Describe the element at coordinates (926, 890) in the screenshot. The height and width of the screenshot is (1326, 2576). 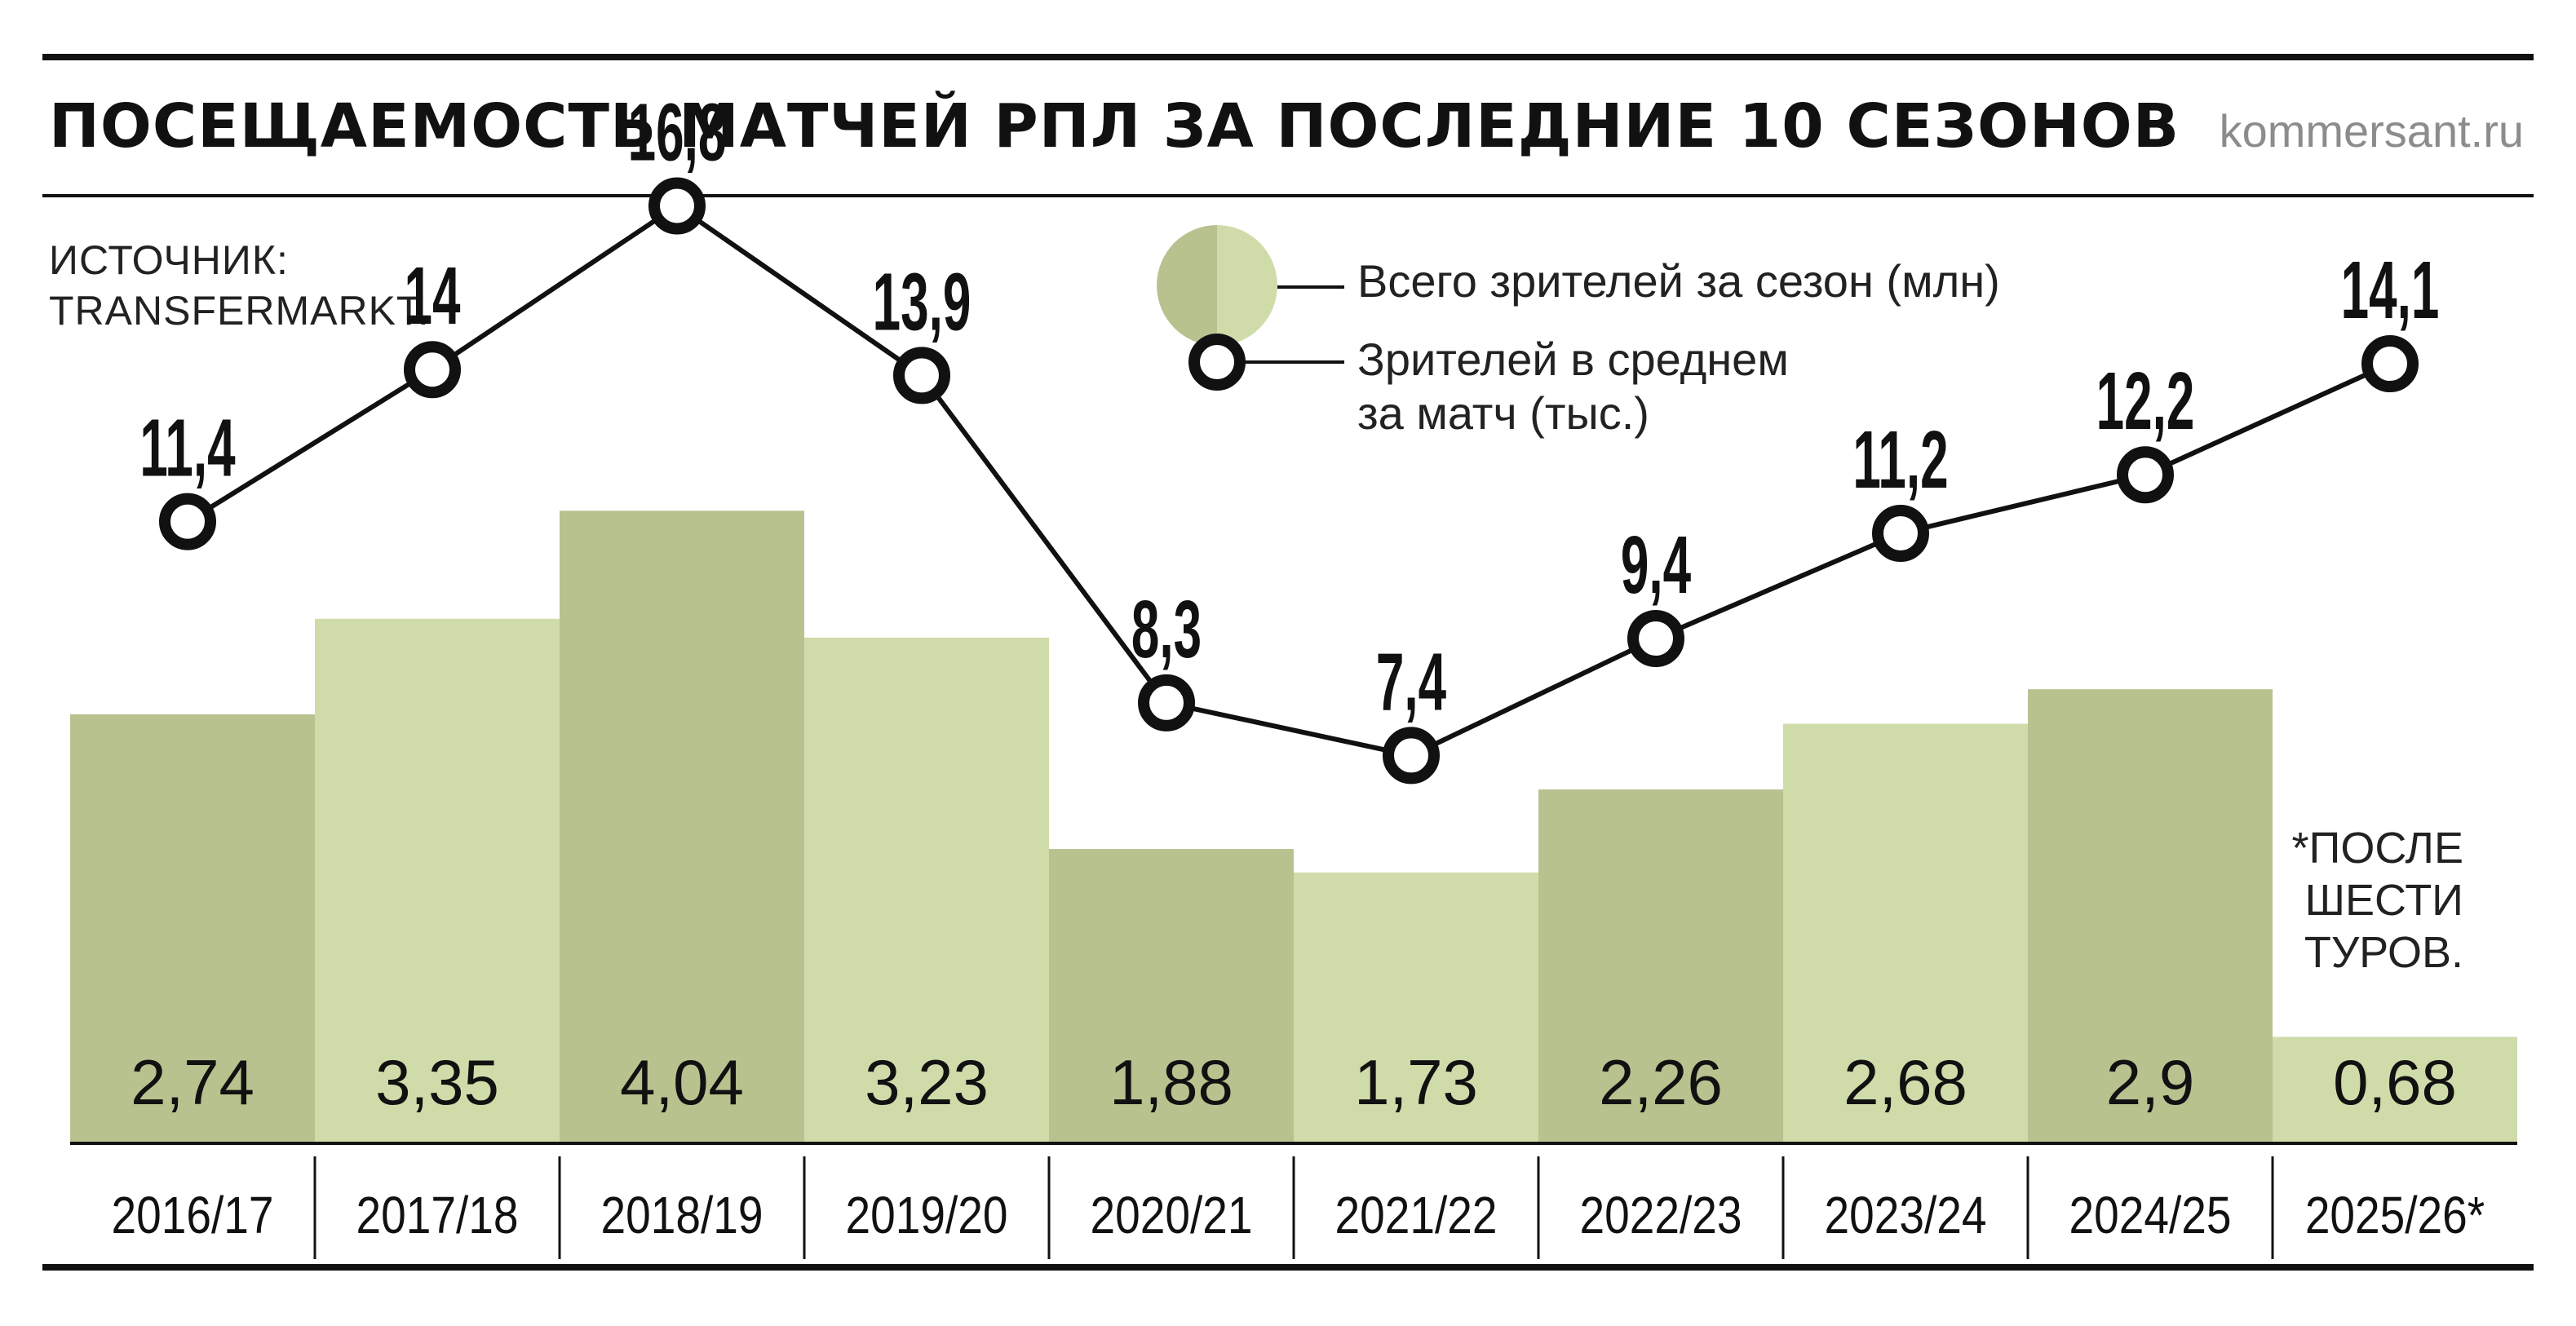
I see `bar-2019/20` at that location.